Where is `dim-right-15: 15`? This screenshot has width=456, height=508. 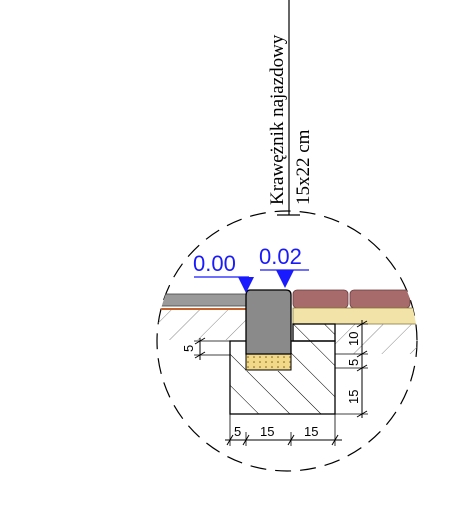
dim-right-15: 15 is located at coordinates (353, 397).